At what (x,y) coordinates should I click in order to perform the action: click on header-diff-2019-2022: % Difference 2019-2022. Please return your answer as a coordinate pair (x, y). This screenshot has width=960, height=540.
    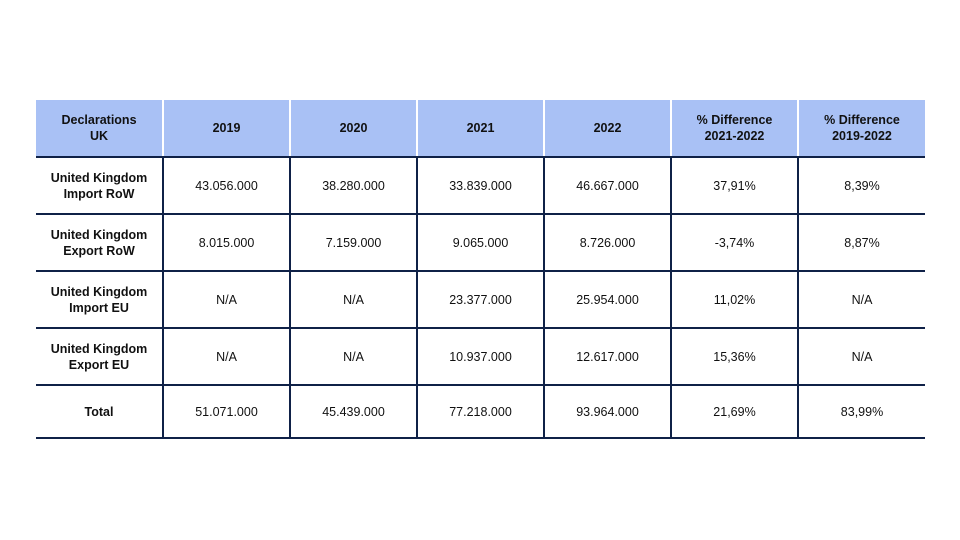
    Looking at the image, I should click on (861, 129).